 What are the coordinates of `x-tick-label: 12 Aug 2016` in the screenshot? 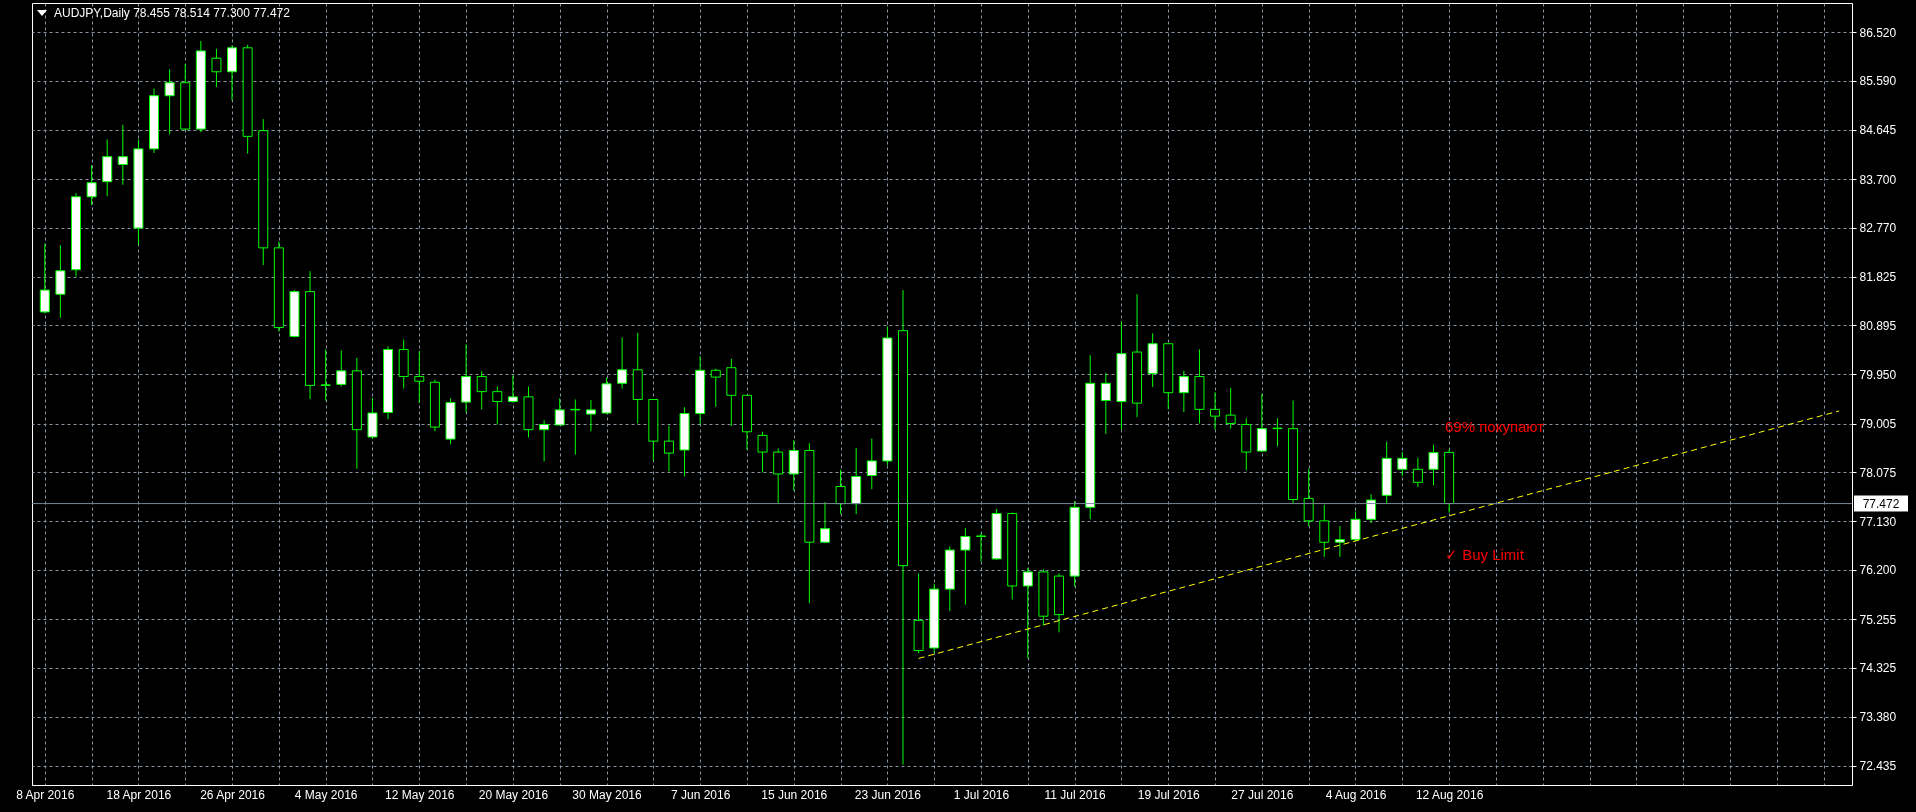 It's located at (1449, 794).